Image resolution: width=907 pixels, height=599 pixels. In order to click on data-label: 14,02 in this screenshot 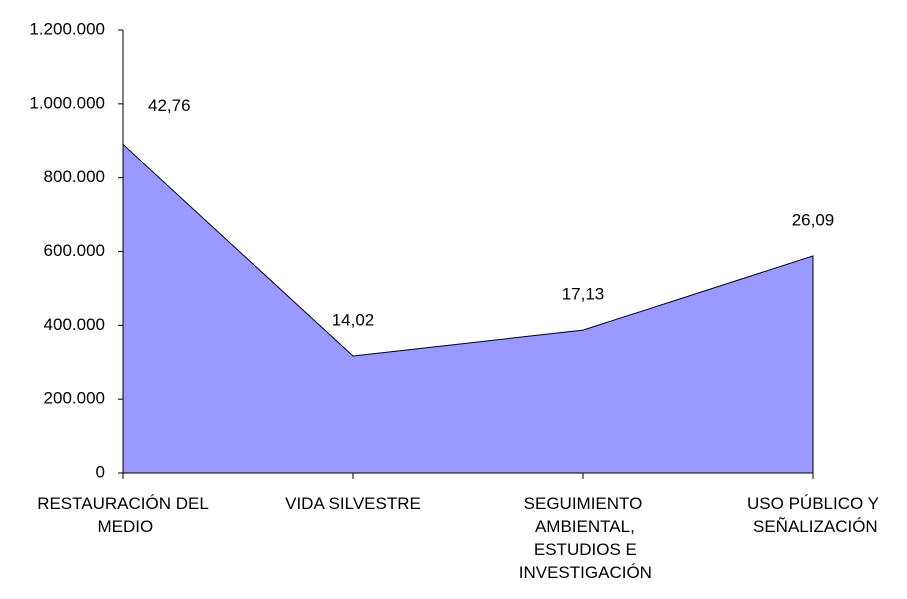, I will do `click(353, 319)`.